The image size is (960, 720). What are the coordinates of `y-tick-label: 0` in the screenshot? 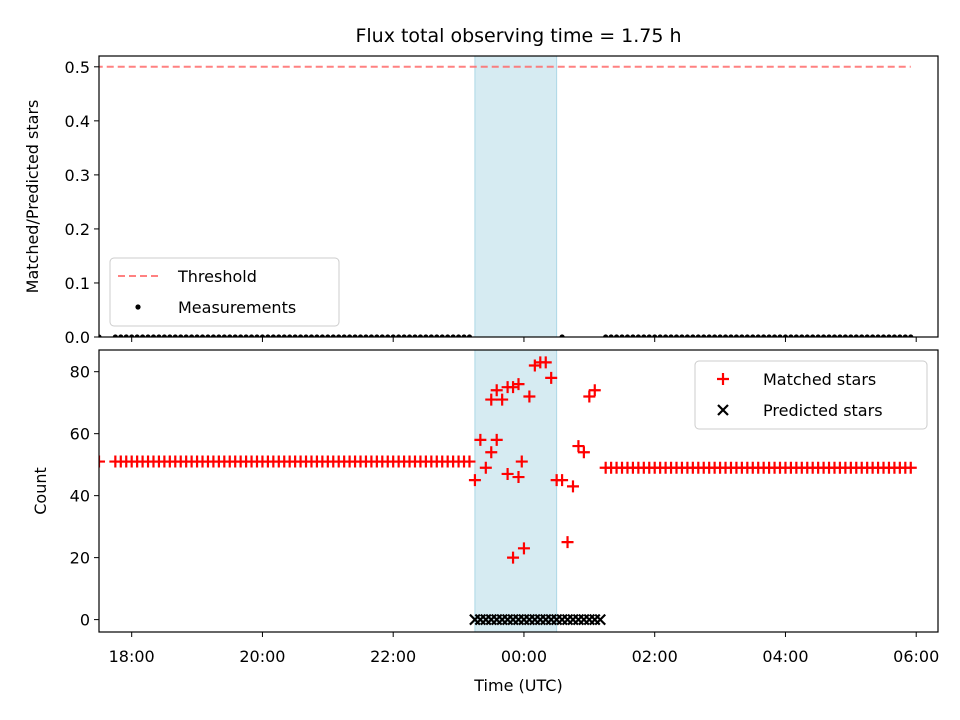 It's located at (85, 620).